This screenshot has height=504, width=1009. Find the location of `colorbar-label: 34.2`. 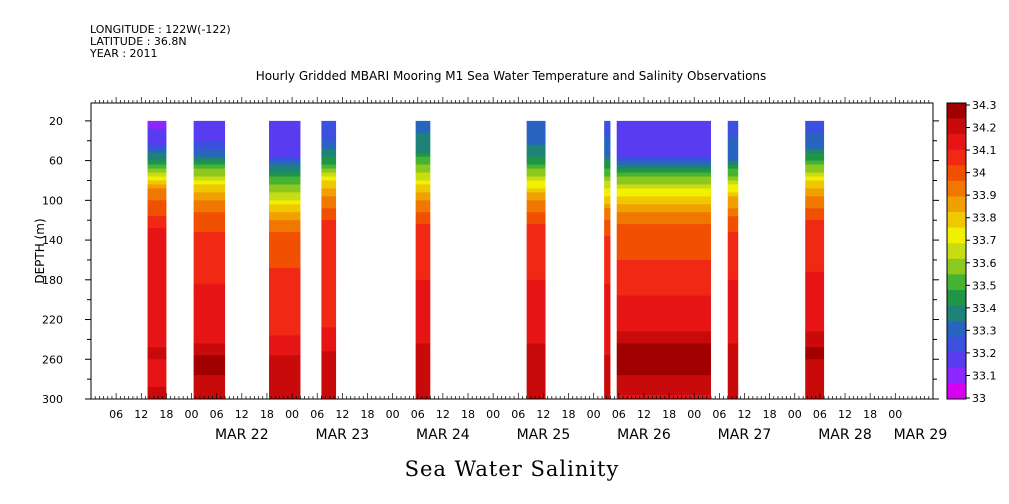

colorbar-label: 34.2 is located at coordinates (984, 128).